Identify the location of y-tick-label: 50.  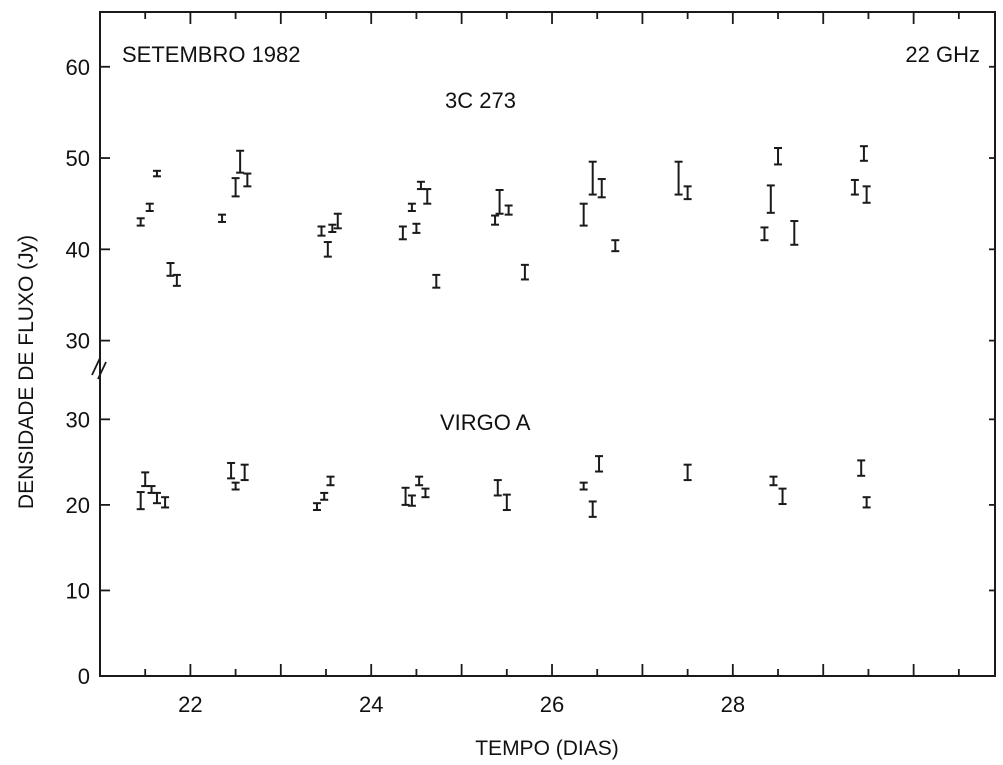
(78, 158).